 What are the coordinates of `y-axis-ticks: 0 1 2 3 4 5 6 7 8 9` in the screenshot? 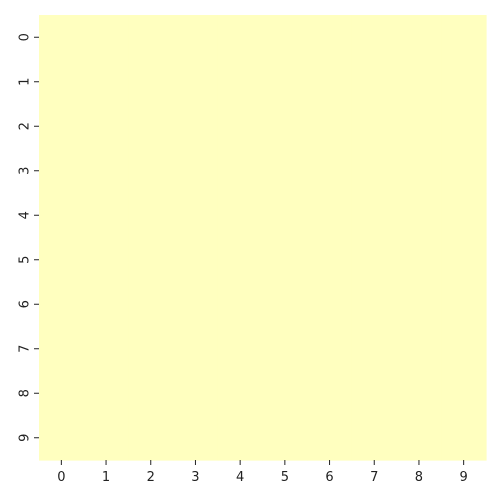 It's located at (28, 237).